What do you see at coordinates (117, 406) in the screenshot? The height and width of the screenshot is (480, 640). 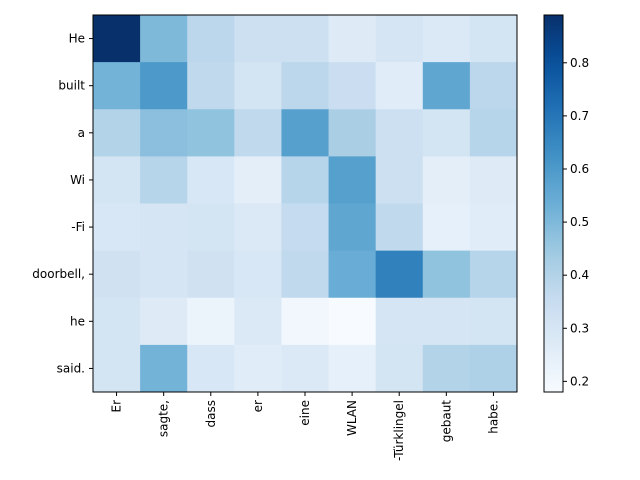 I see `x-tick-label: Er` at bounding box center [117, 406].